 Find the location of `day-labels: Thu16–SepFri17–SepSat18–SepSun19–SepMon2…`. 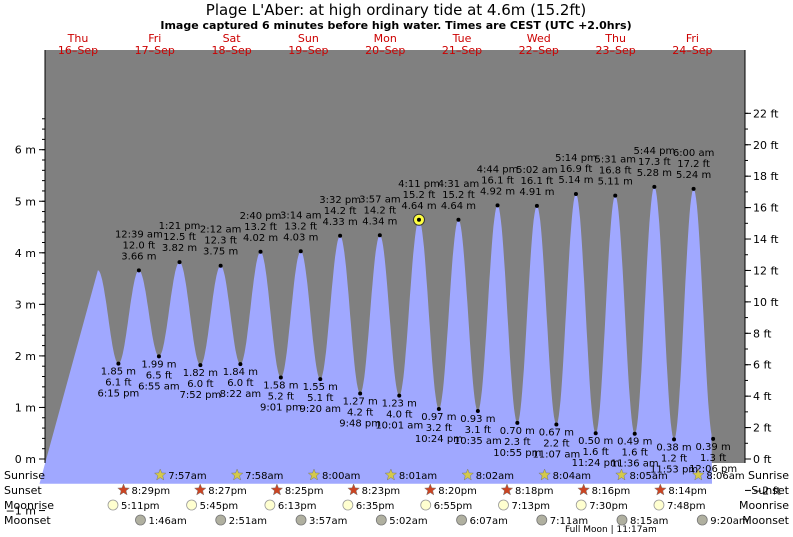

day-labels: Thu16–SepFri17–SepSat18–SepSun19–SepMon2… is located at coordinates (385, 44).